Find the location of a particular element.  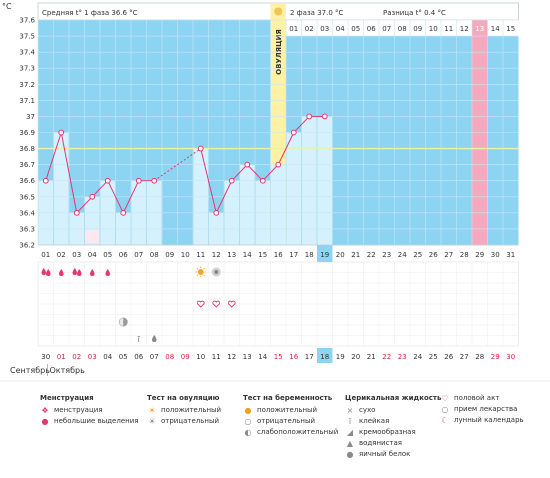

cycle-day-label: 09 is located at coordinates (417, 29).